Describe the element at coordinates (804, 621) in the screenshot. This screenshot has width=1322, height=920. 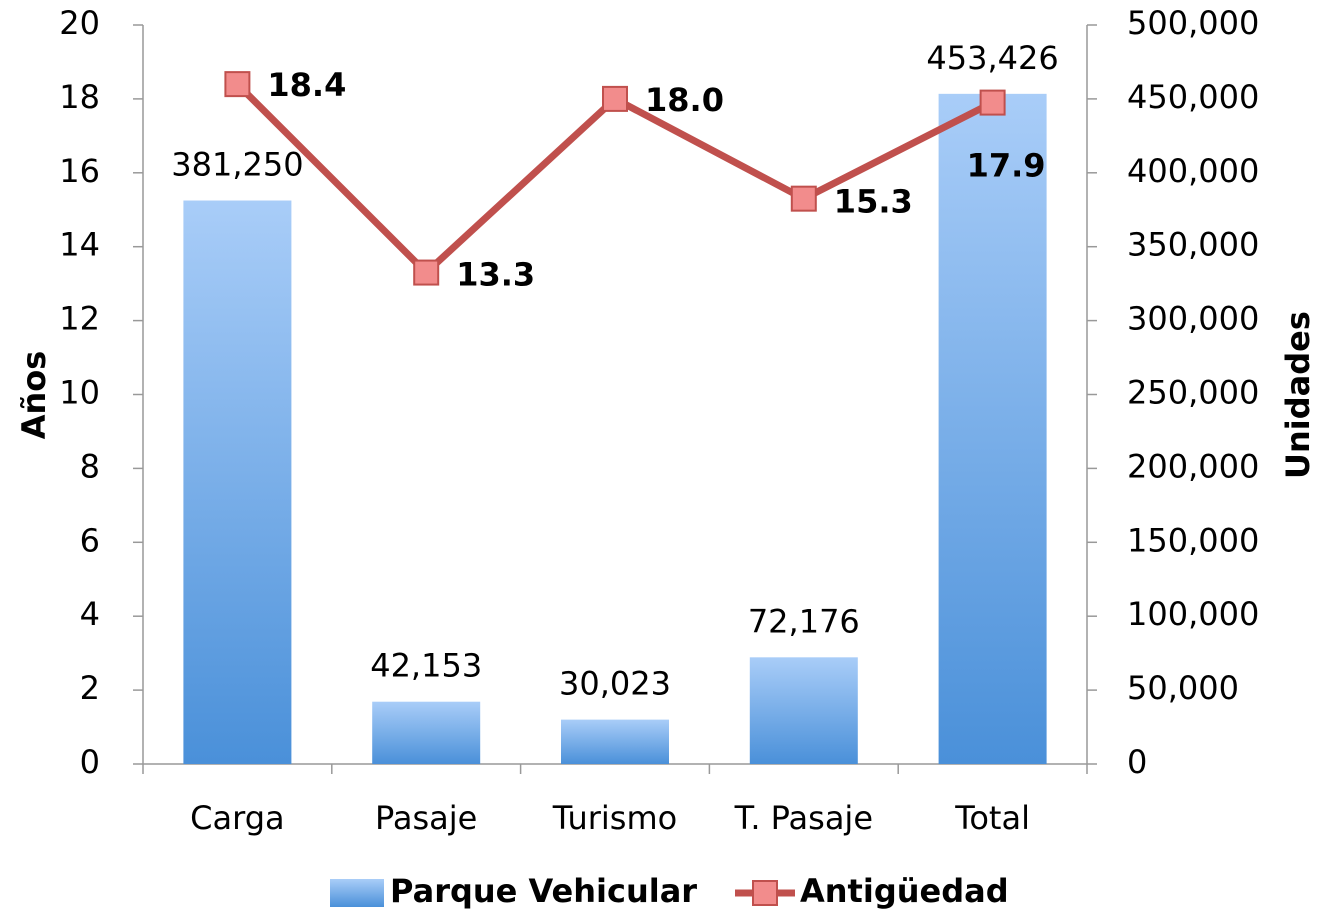
I see `bar-label: 72,176` at that location.